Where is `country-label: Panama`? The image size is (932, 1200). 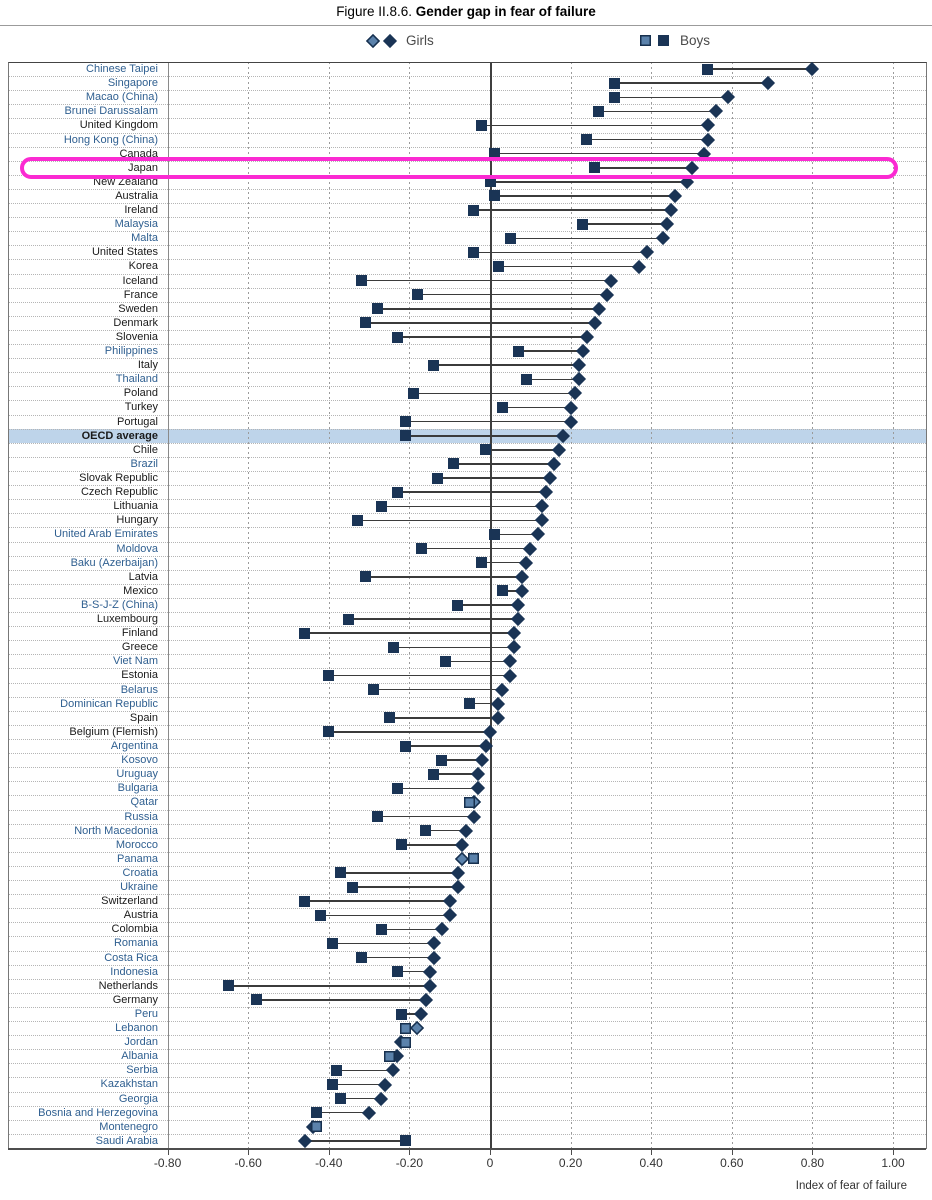 country-label: Panama is located at coordinates (137, 858).